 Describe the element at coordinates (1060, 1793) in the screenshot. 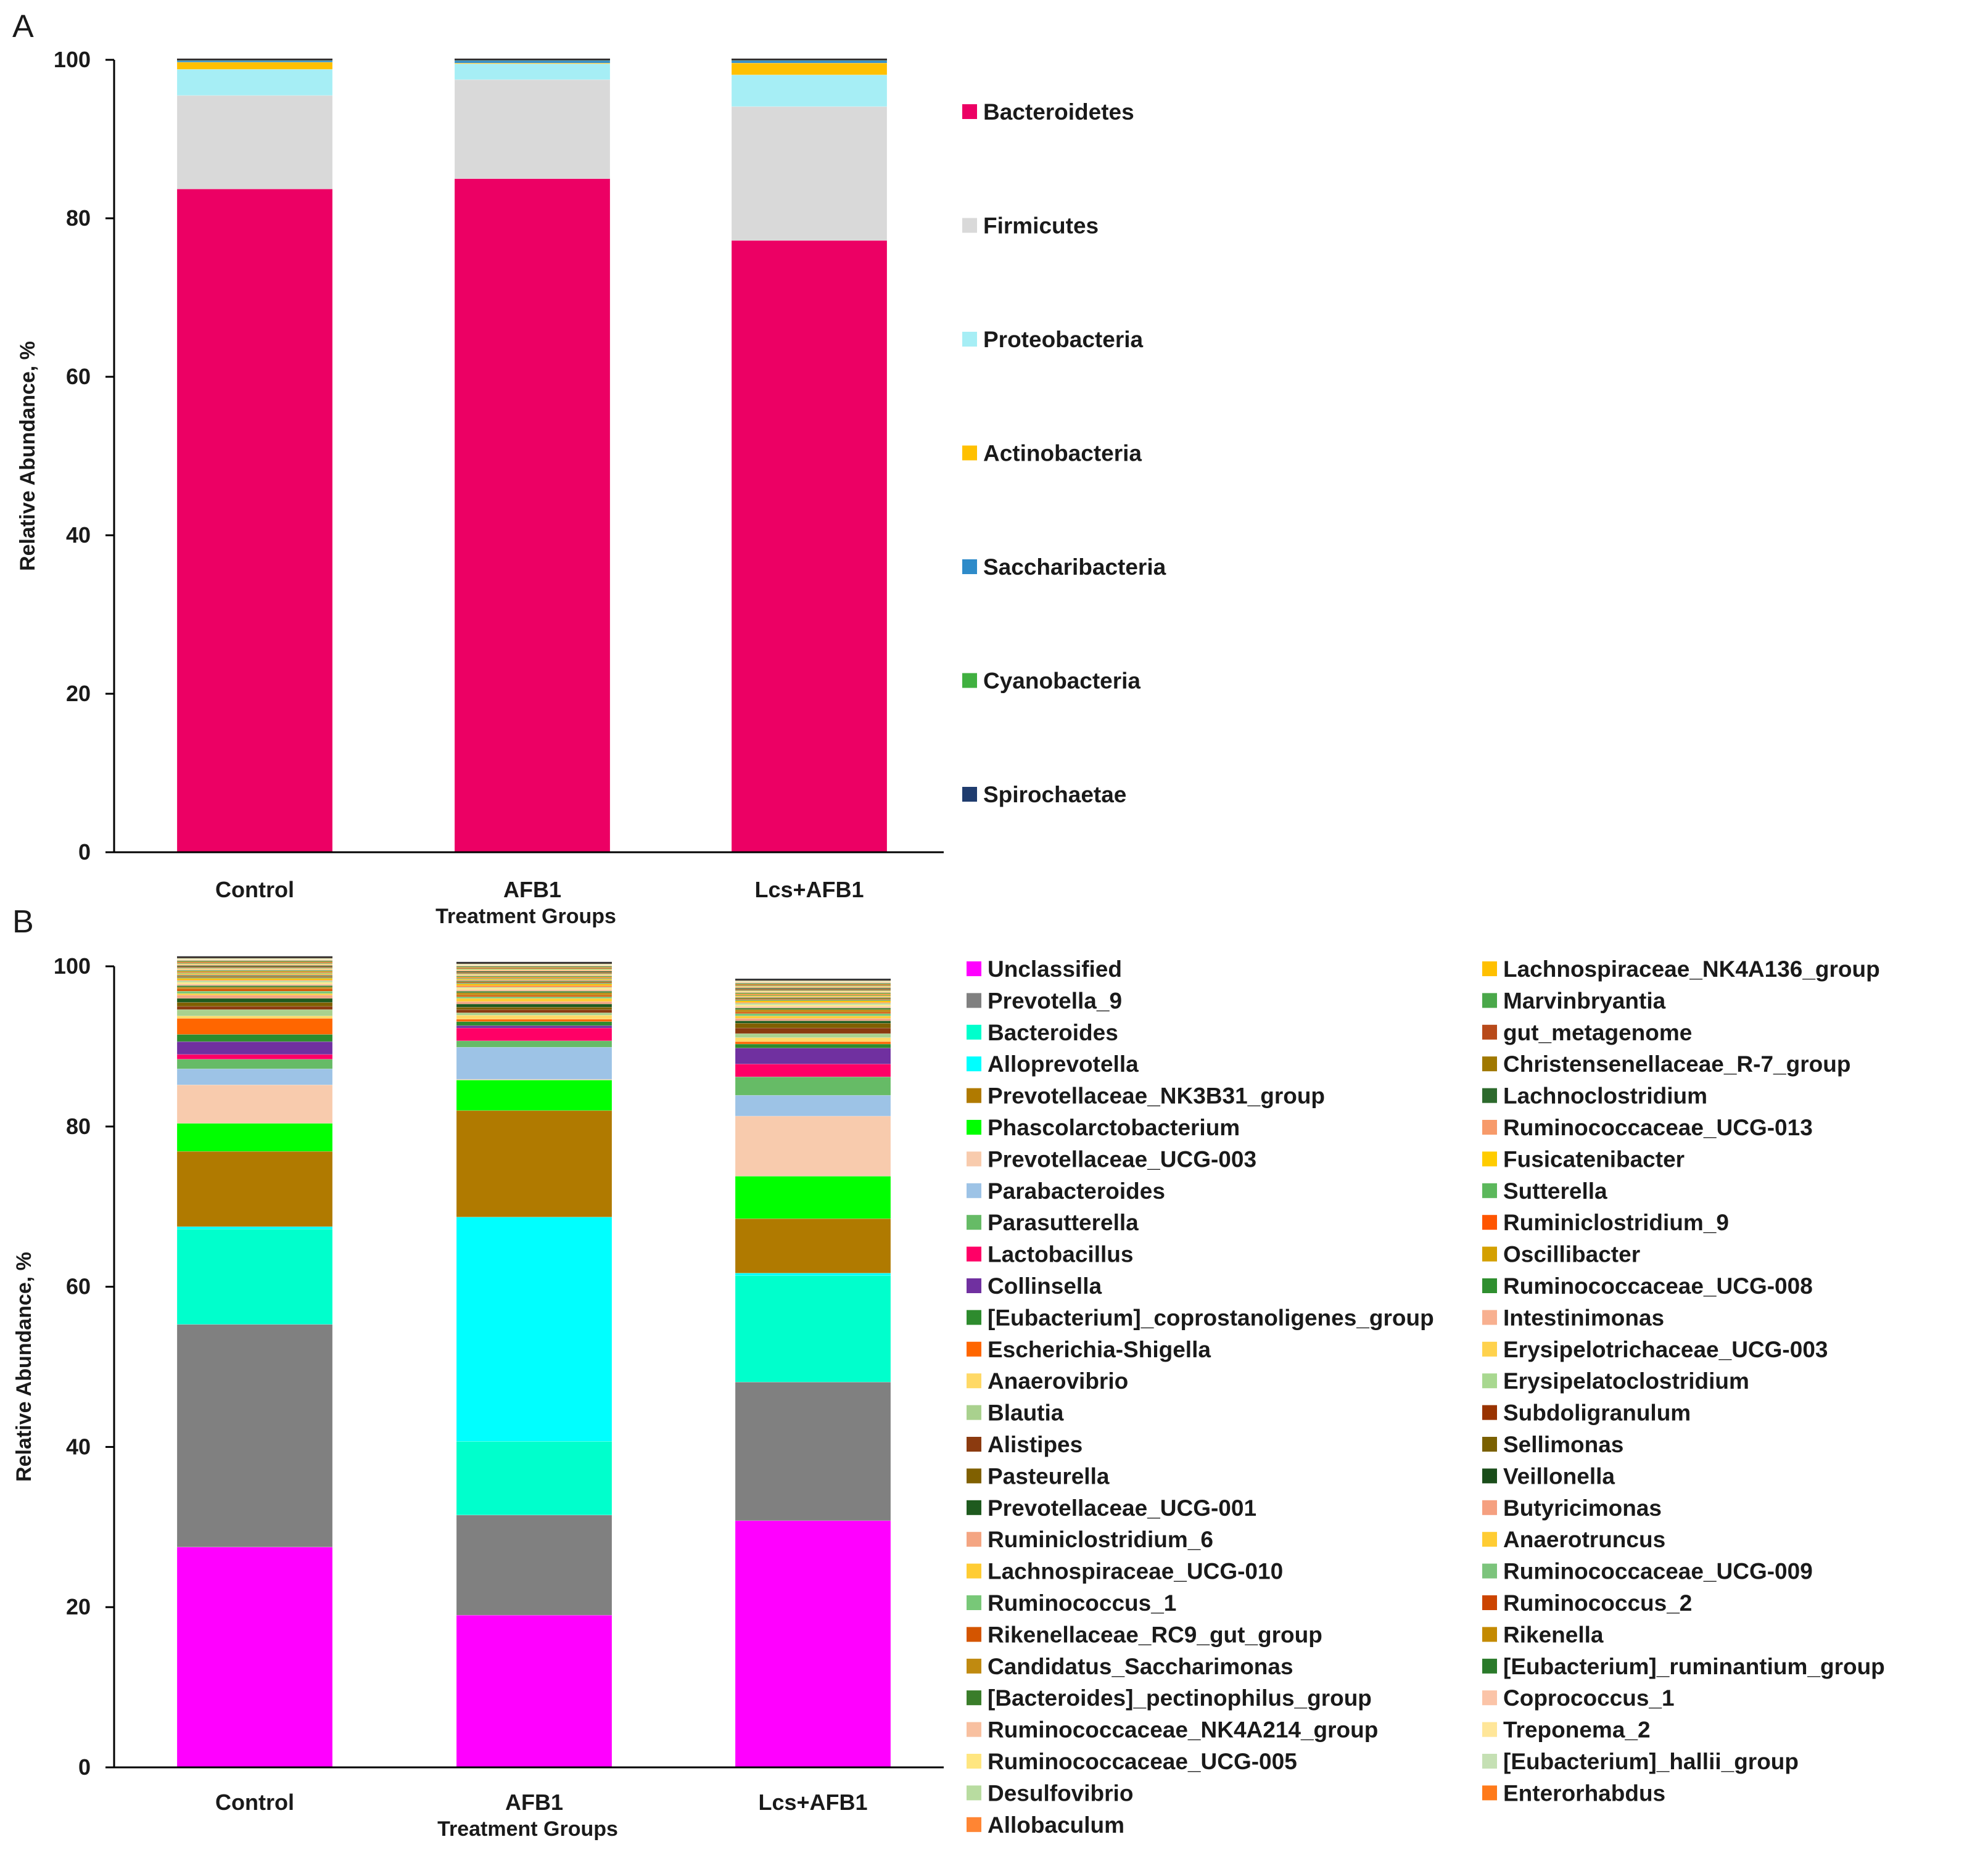

I see `legend-label: Desulfovibrio` at that location.